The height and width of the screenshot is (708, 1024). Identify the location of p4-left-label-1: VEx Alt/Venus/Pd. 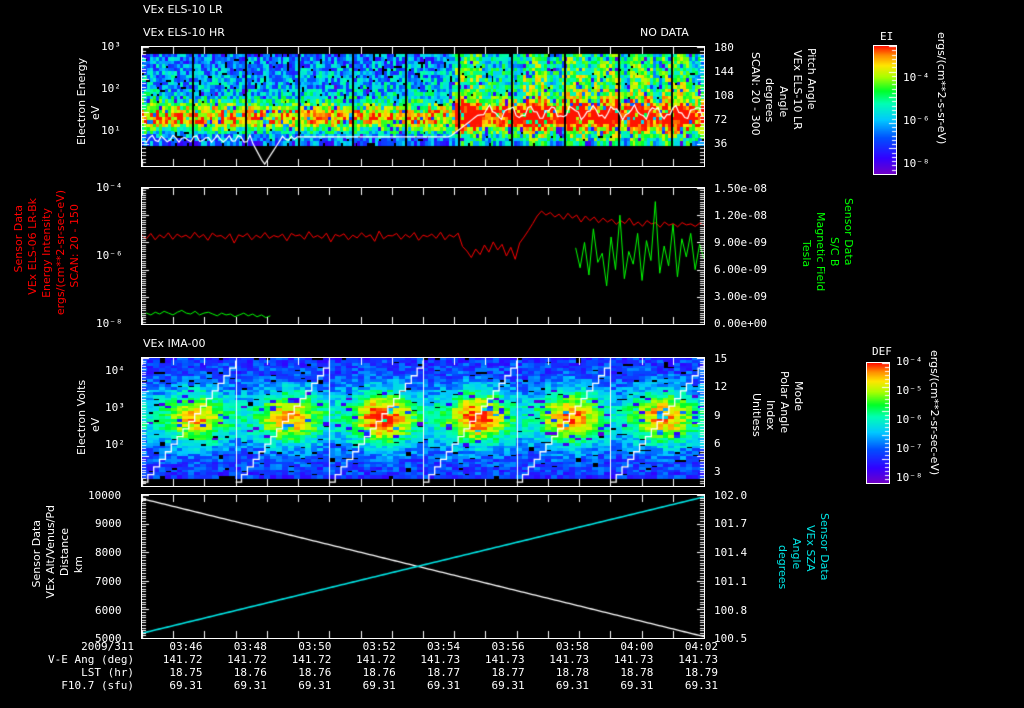
(50, 552).